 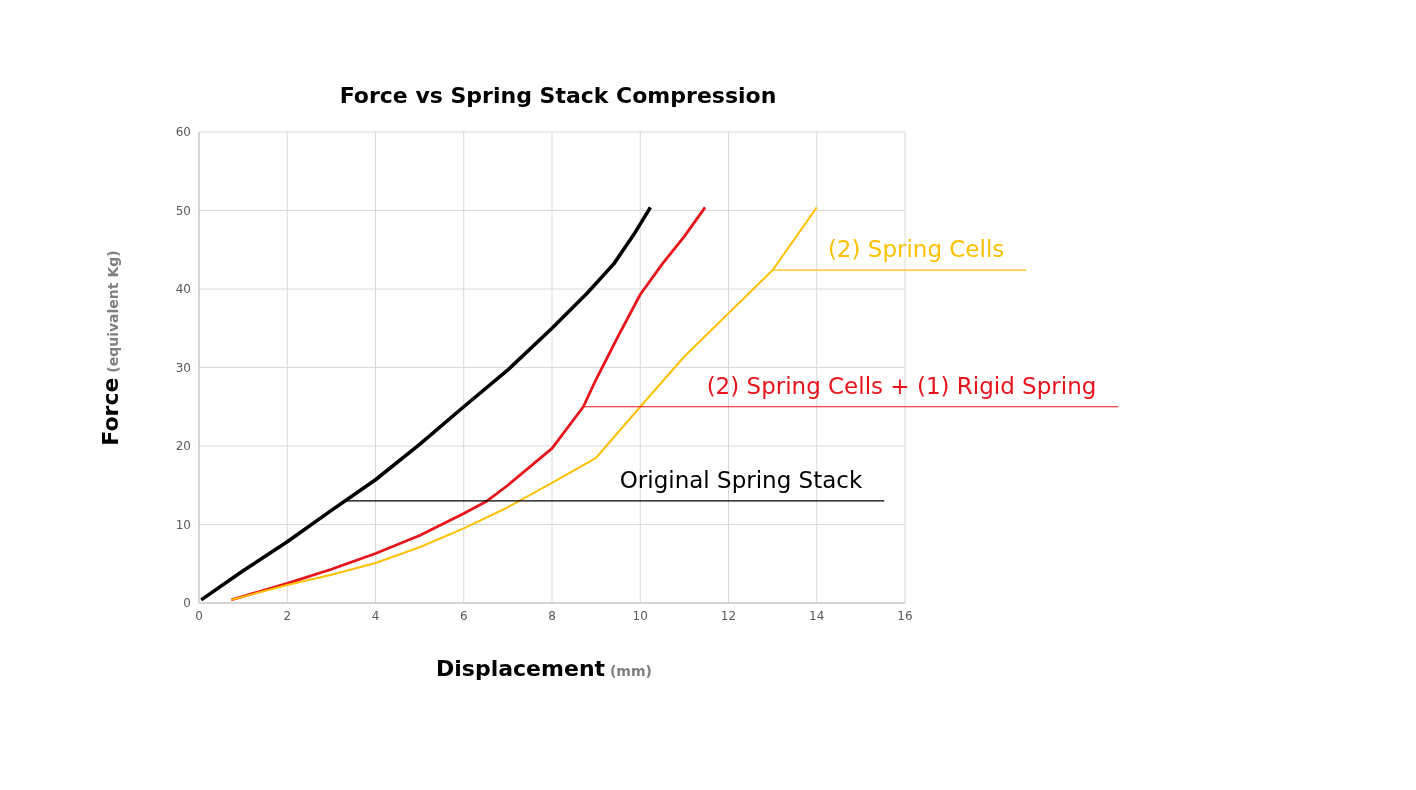 I want to click on x-tick-label: 2, so click(x=287, y=615).